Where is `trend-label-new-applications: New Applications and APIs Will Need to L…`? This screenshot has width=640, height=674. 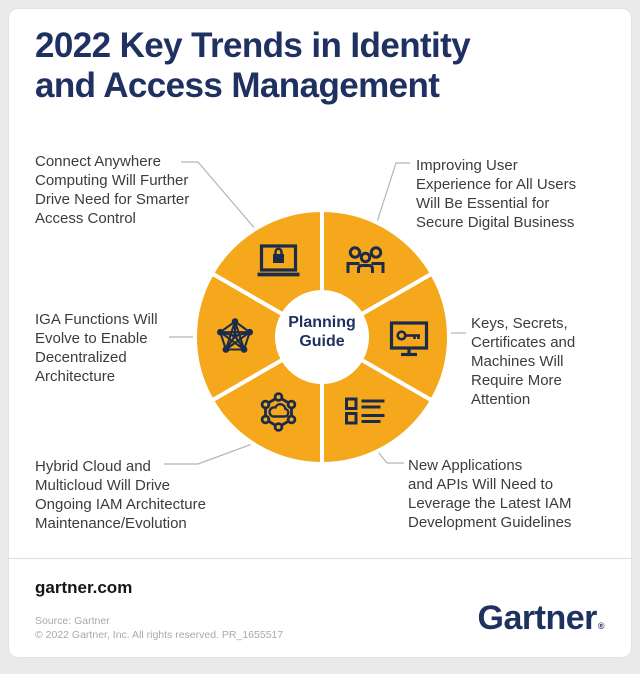 trend-label-new-applications: New Applications and APIs Will Need to L… is located at coordinates (490, 494).